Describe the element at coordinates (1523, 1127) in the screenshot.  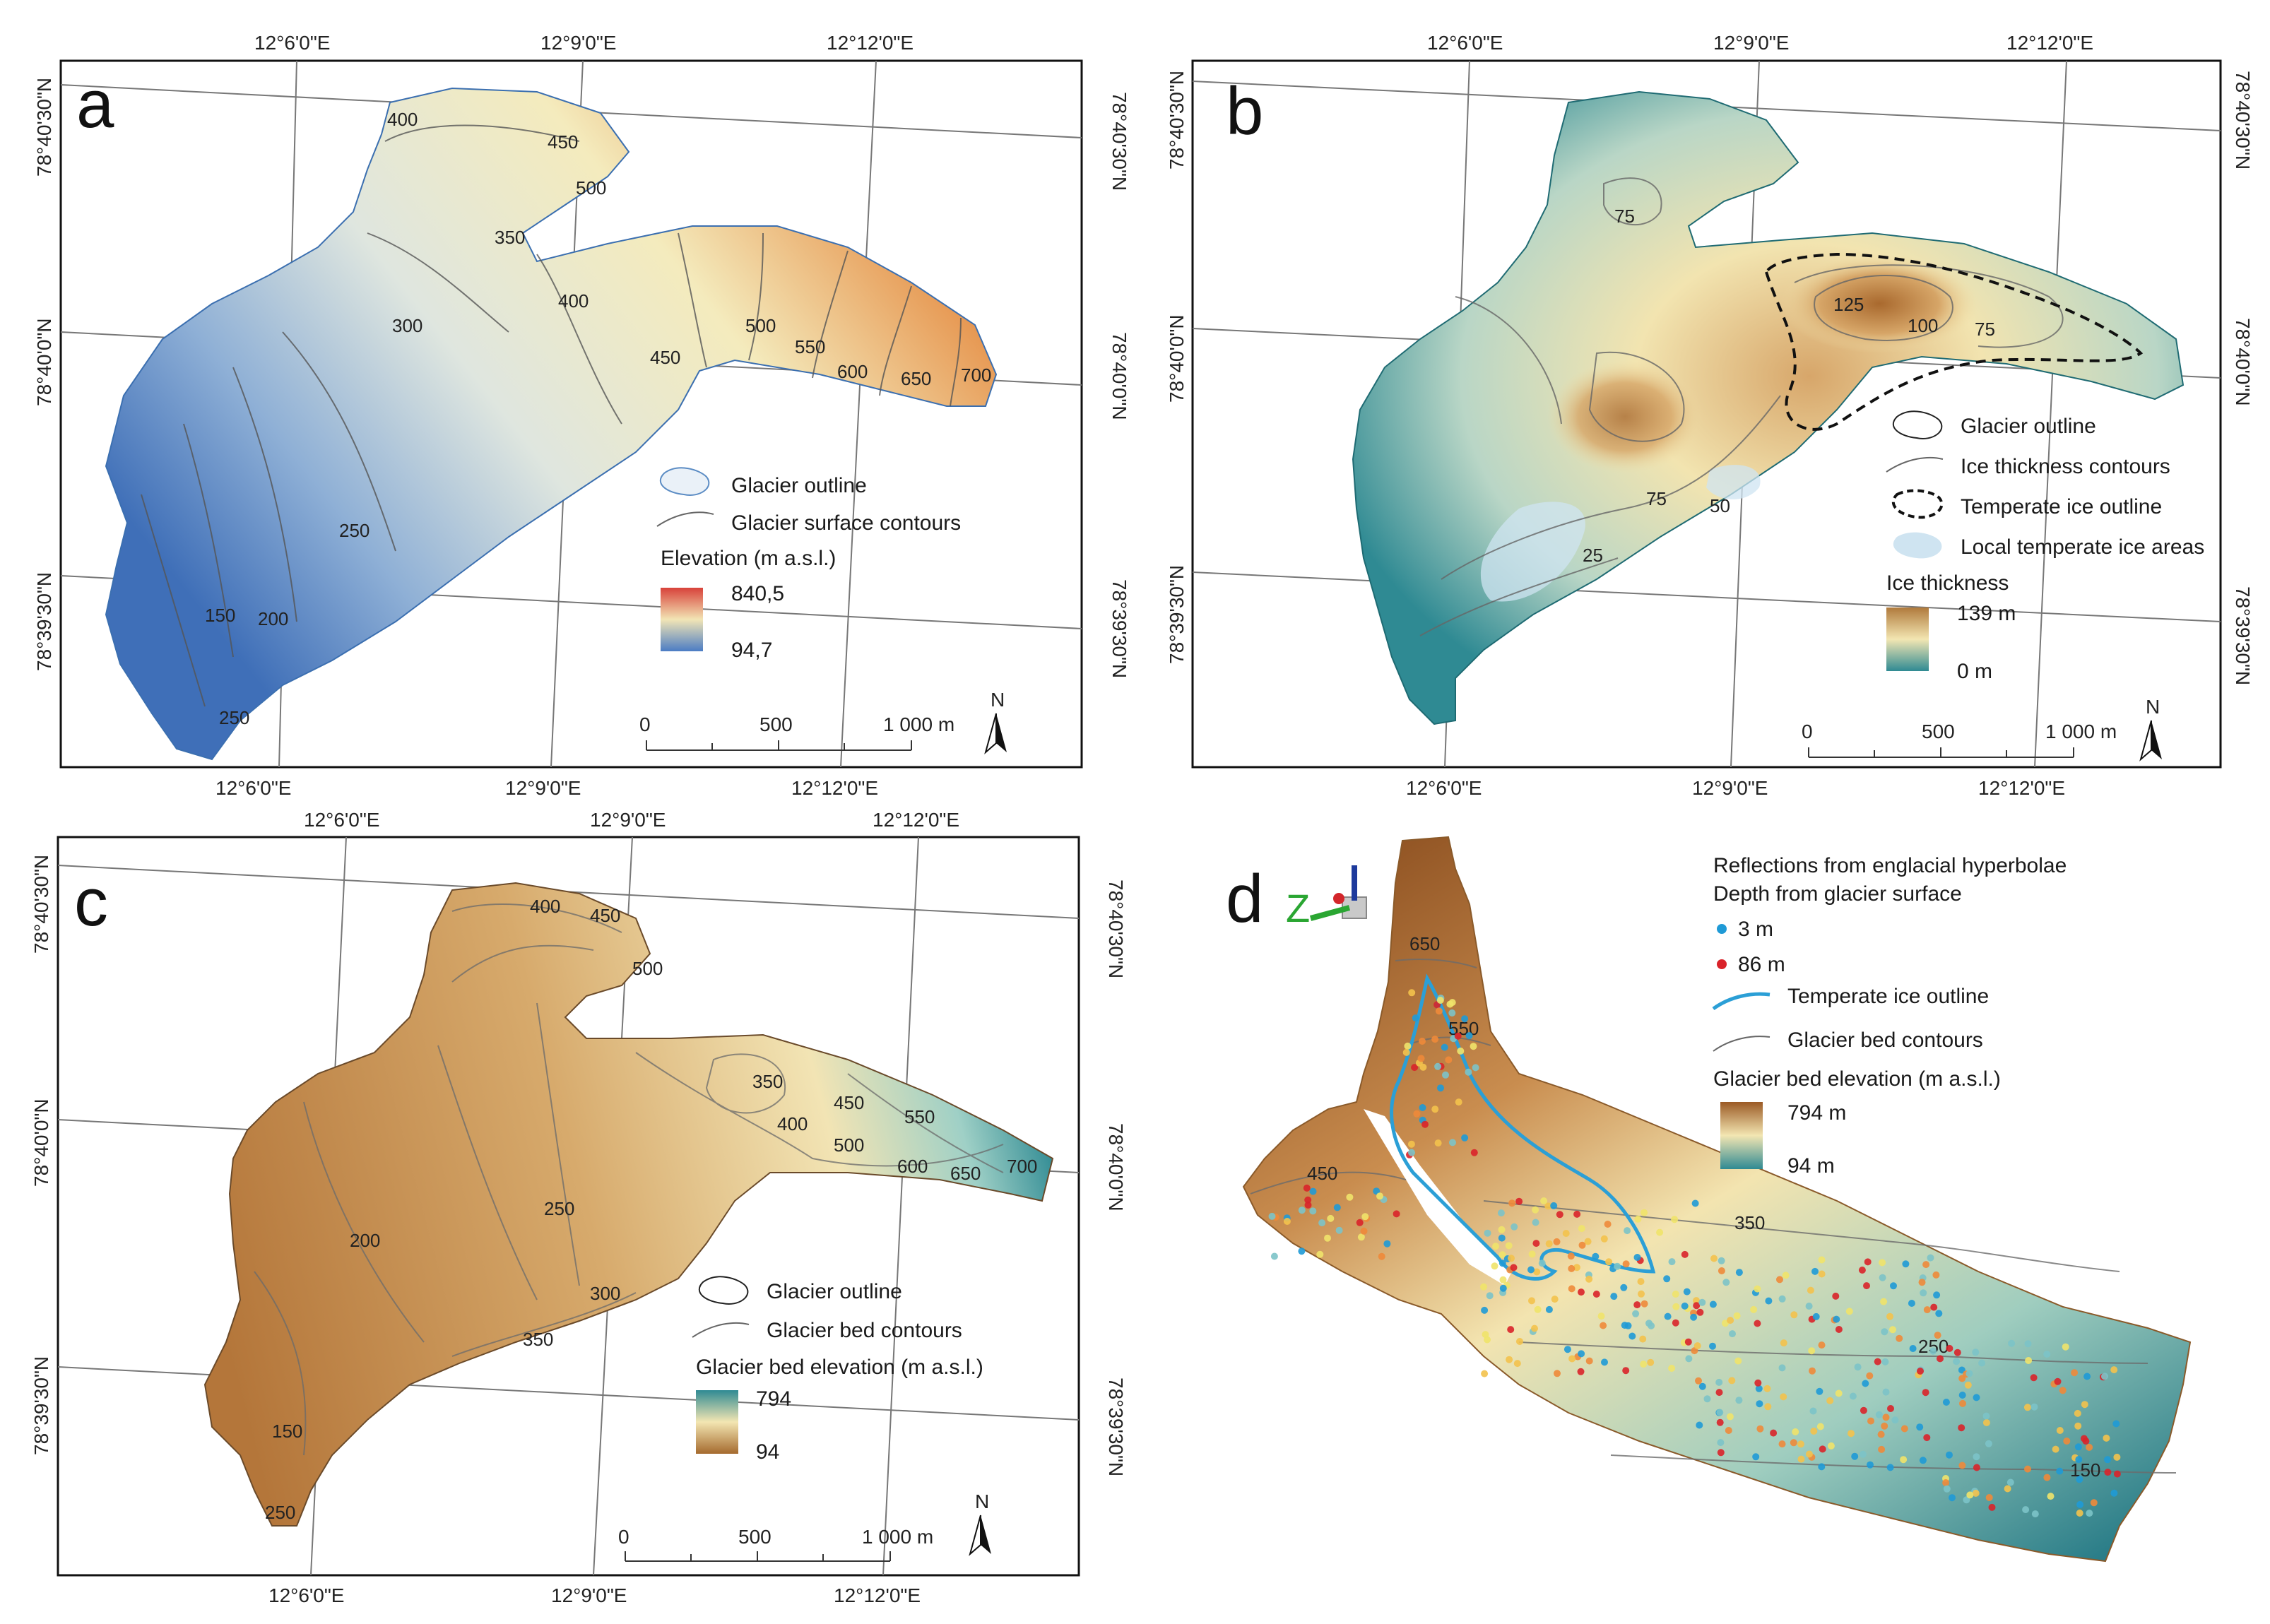
I see `temperate-ice-outline` at that location.